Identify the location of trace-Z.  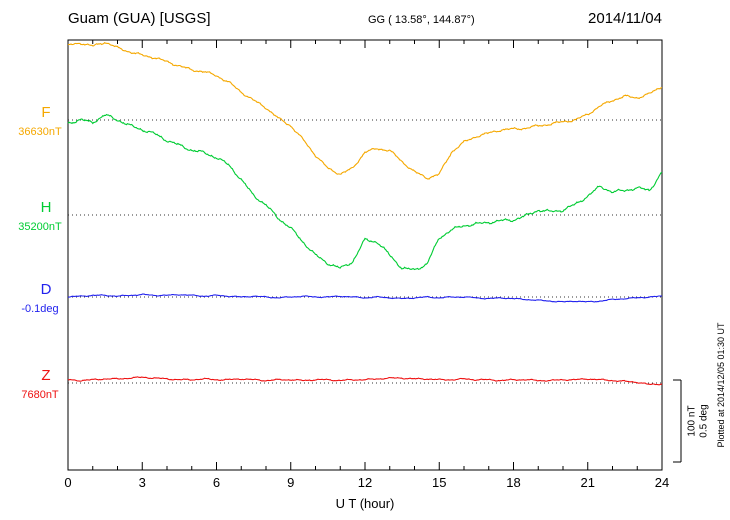
(365, 381).